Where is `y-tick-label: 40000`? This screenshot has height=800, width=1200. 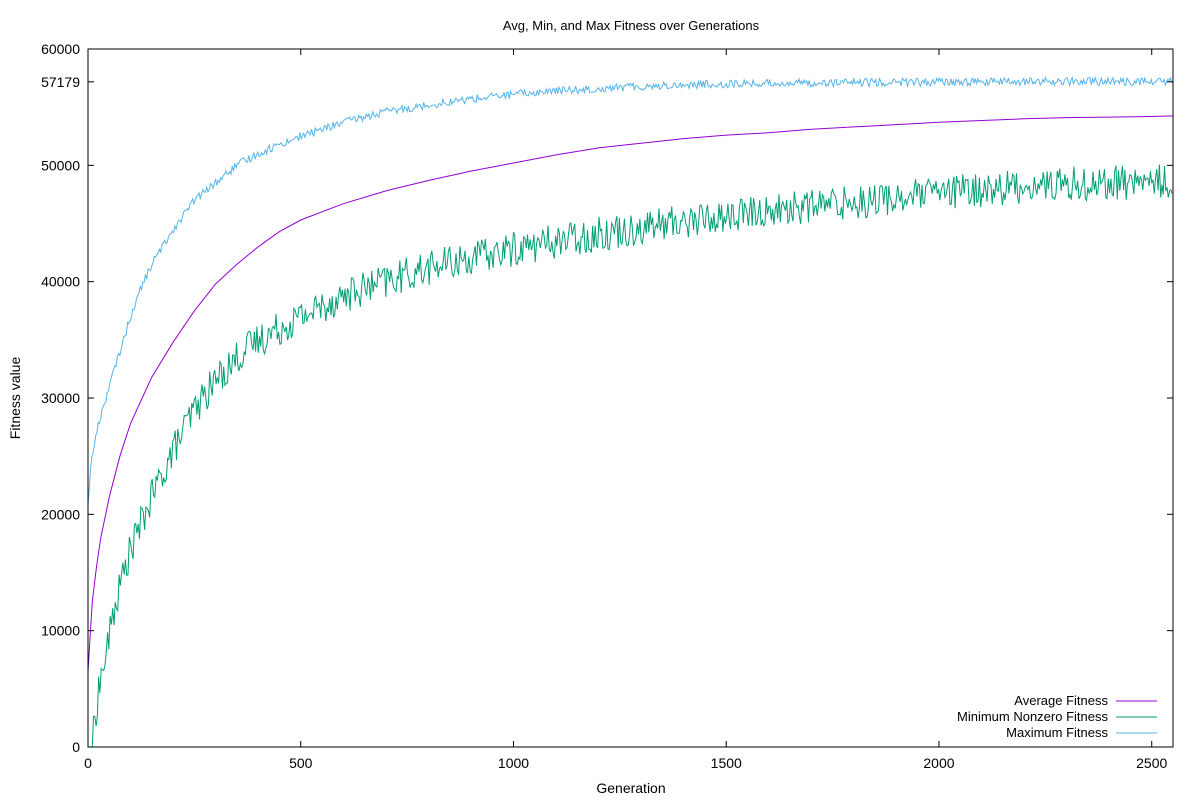 y-tick-label: 40000 is located at coordinates (60, 282).